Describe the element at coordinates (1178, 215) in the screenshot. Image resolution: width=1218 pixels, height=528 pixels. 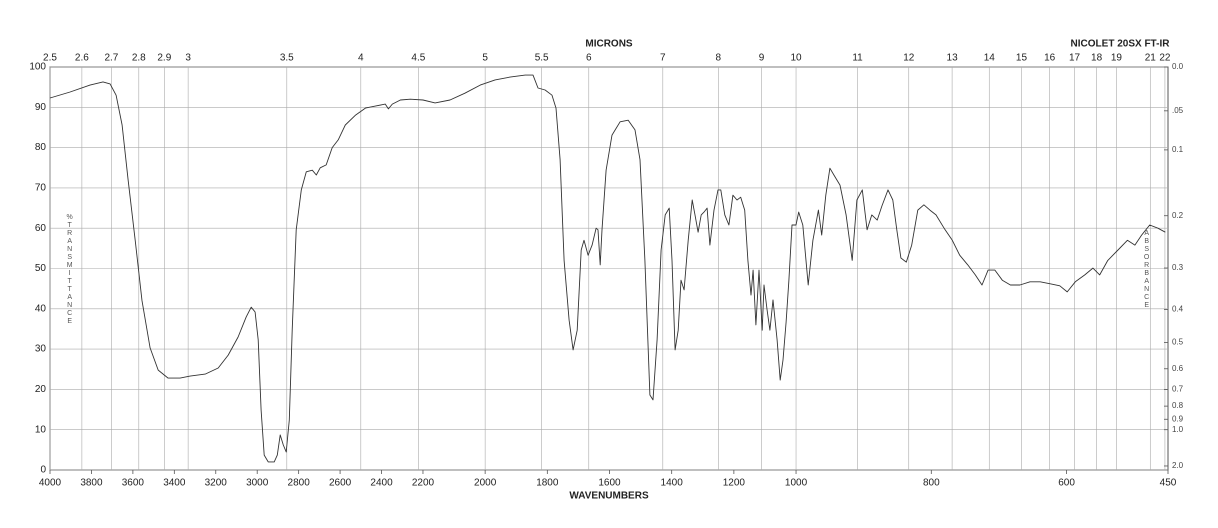
I see `y2-tick-label: 0.2` at that location.